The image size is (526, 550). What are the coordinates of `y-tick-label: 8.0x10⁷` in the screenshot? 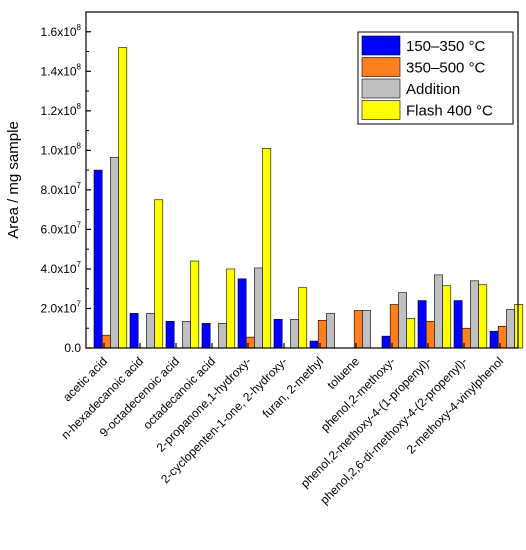 It's located at (61, 189).